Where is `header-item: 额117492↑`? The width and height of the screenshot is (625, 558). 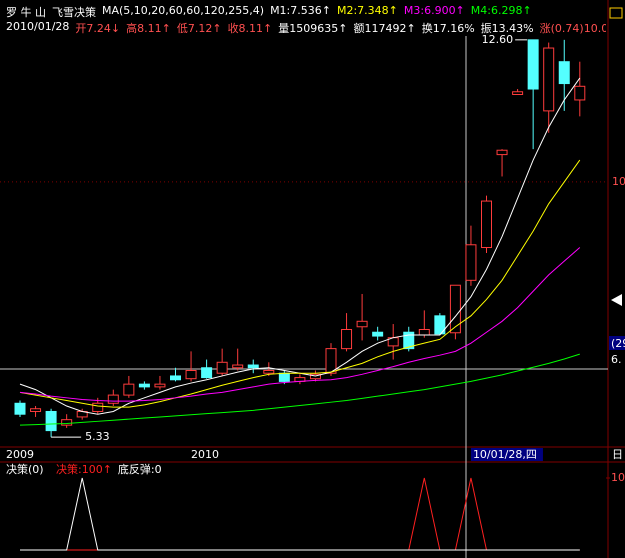
header-item: 额117492↑ is located at coordinates (384, 28).